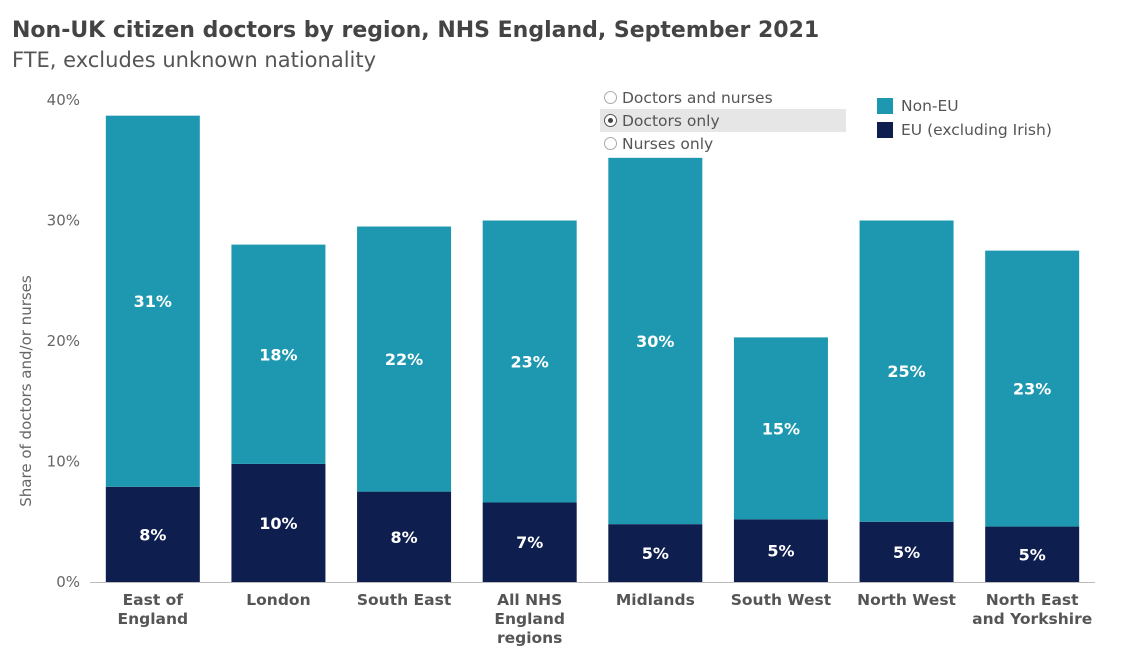  Describe the element at coordinates (964, 106) in the screenshot. I see `legend-item-non-eu: Non-EU` at that location.